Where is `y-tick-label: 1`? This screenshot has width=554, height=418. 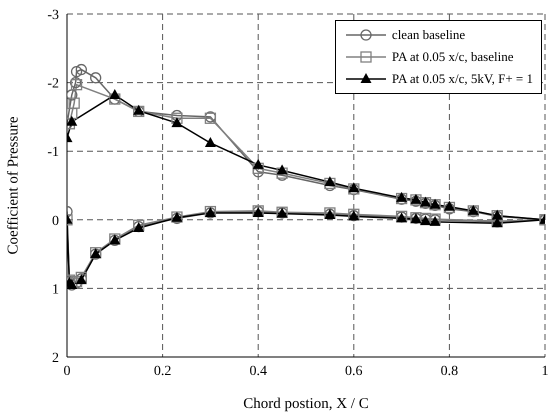
y-tick-label: 1 is located at coordinates (55, 290).